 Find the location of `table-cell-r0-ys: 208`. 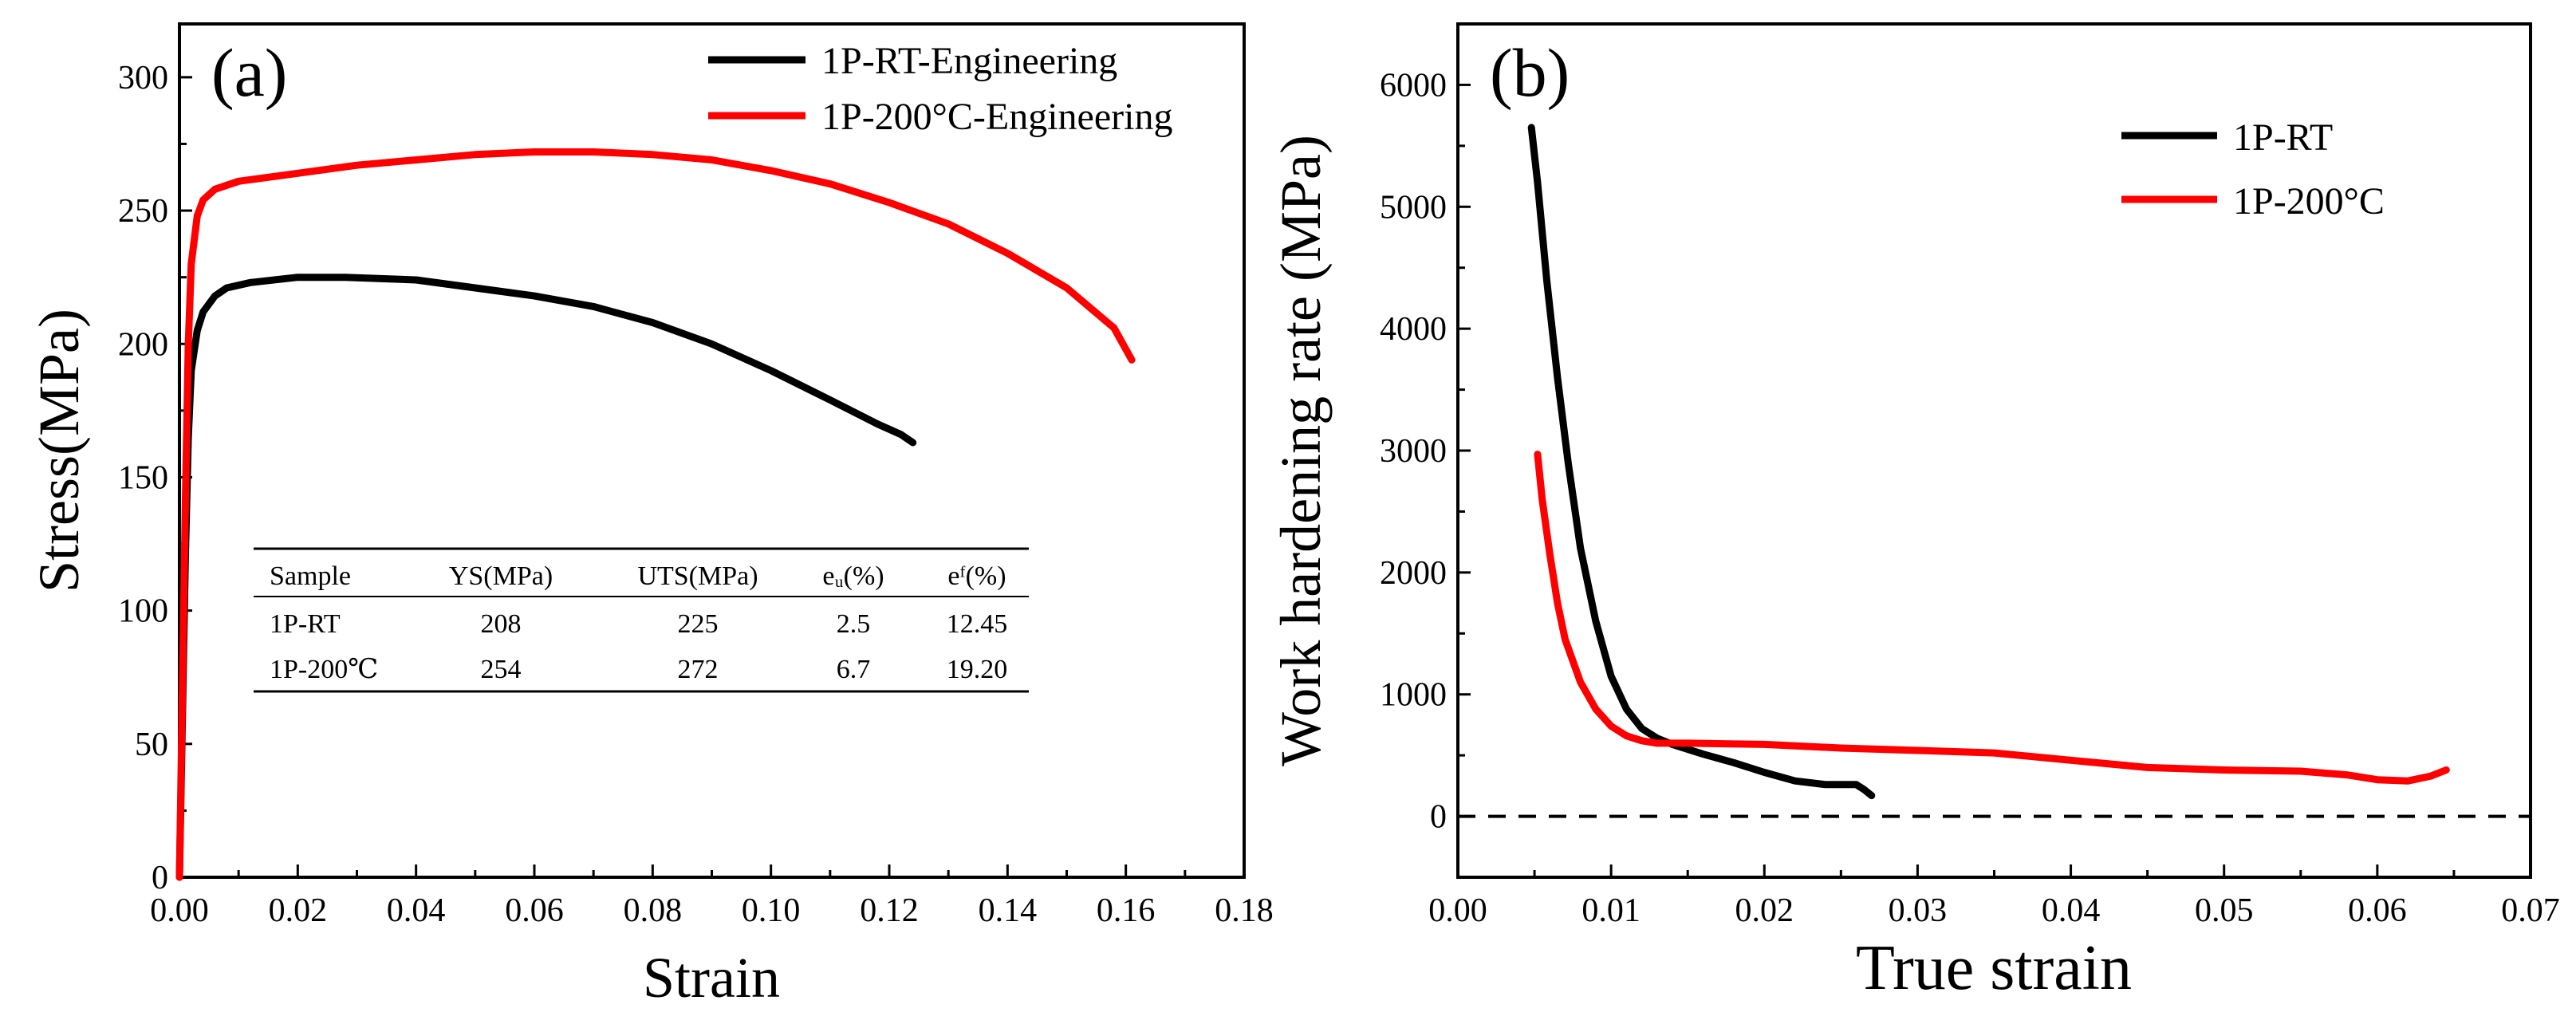

table-cell-r0-ys: 208 is located at coordinates (501, 624).